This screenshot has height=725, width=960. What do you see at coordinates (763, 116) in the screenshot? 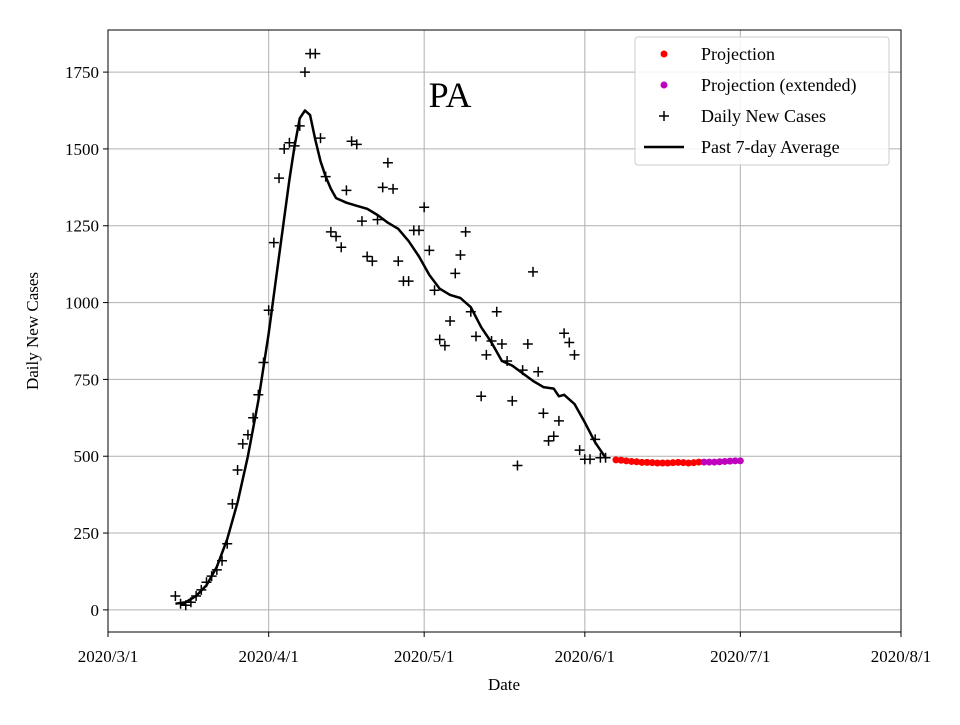
I see `legend-label: Daily New Cases` at bounding box center [763, 116].